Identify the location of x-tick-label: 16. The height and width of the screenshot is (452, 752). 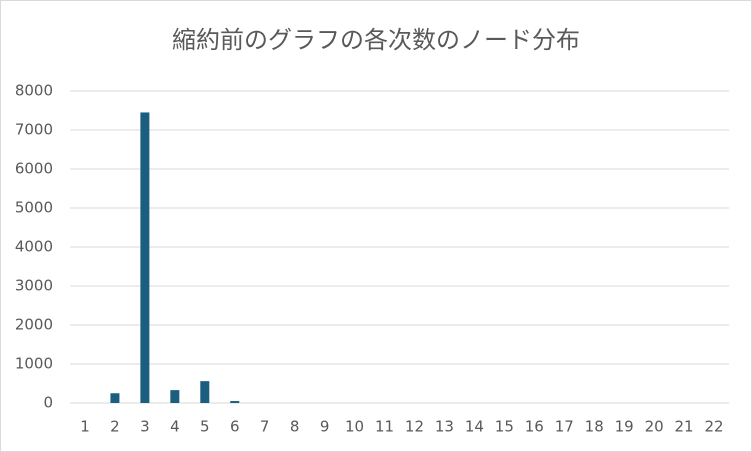
(534, 427).